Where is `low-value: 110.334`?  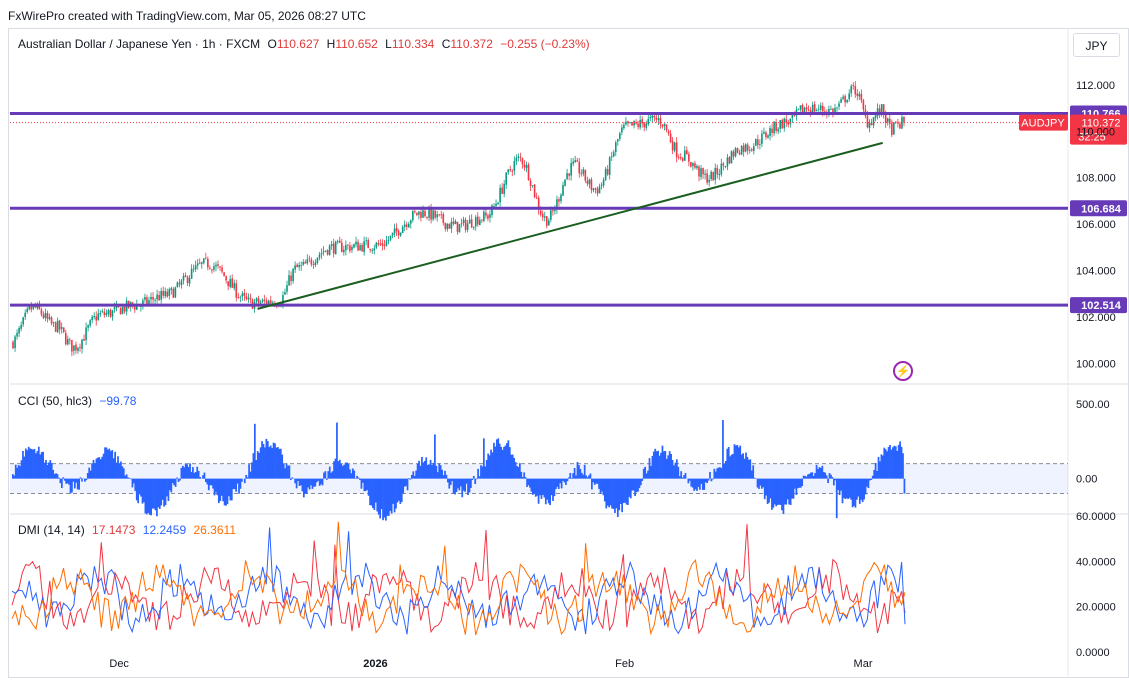
low-value: 110.334 is located at coordinates (413, 44).